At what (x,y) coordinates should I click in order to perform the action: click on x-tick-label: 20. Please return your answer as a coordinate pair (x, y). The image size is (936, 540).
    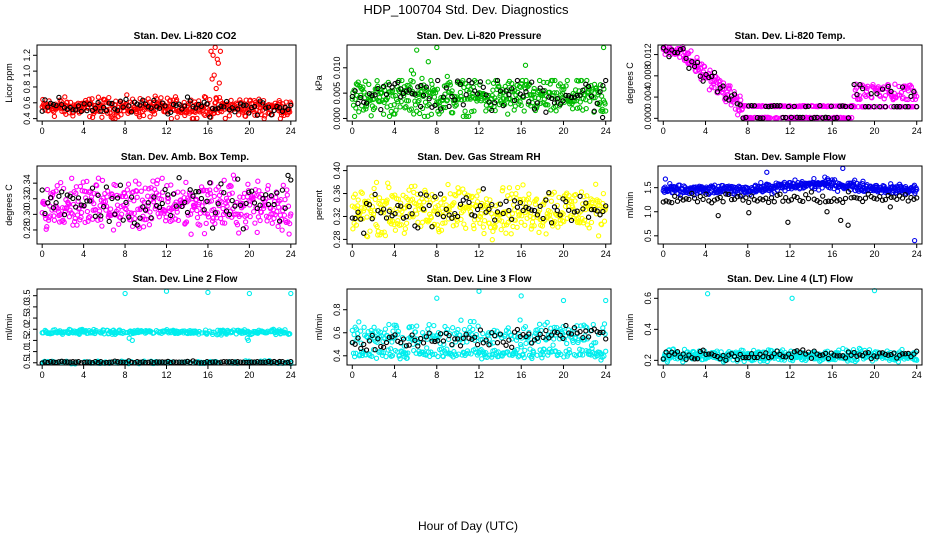
    Looking at the image, I should click on (249, 375).